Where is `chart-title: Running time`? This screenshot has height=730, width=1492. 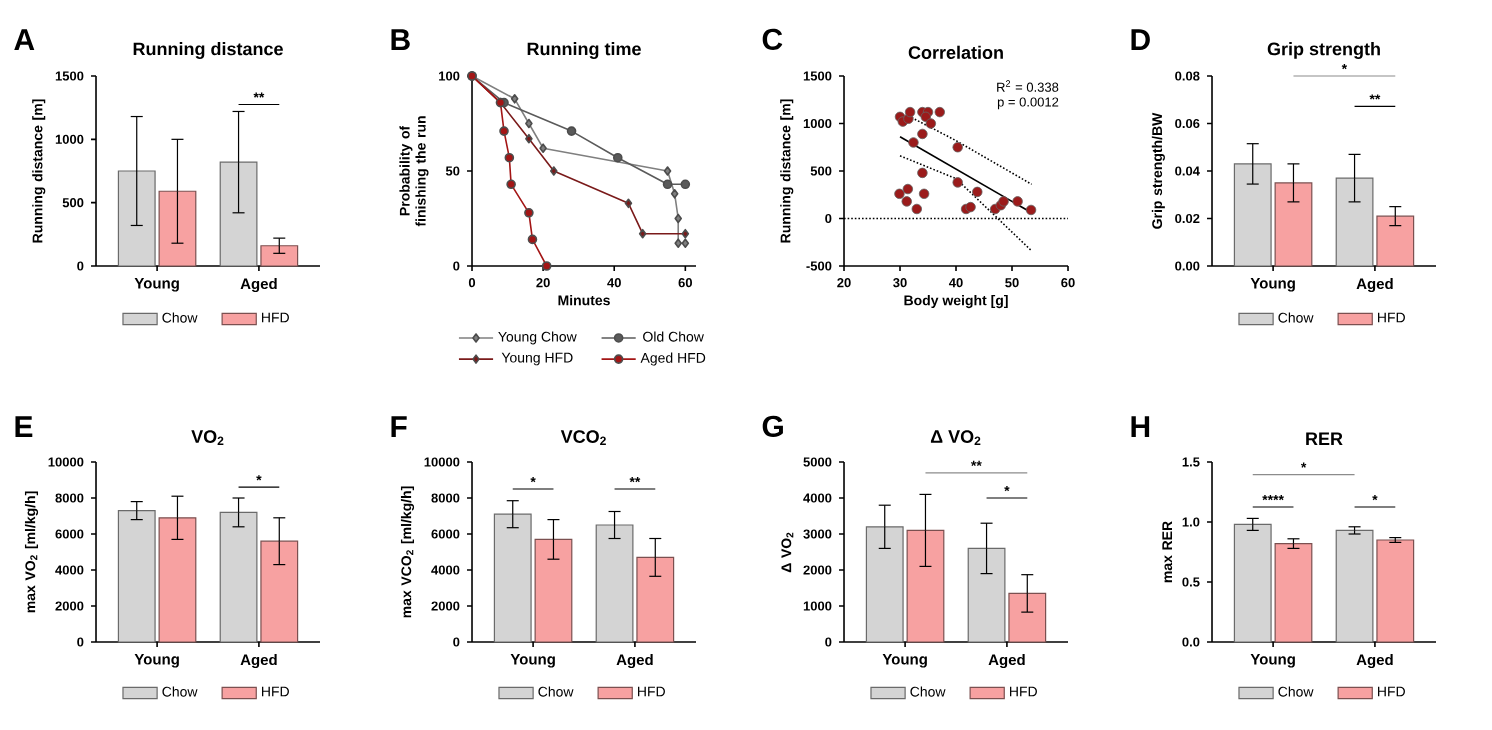
chart-title: Running time is located at coordinates (584, 50).